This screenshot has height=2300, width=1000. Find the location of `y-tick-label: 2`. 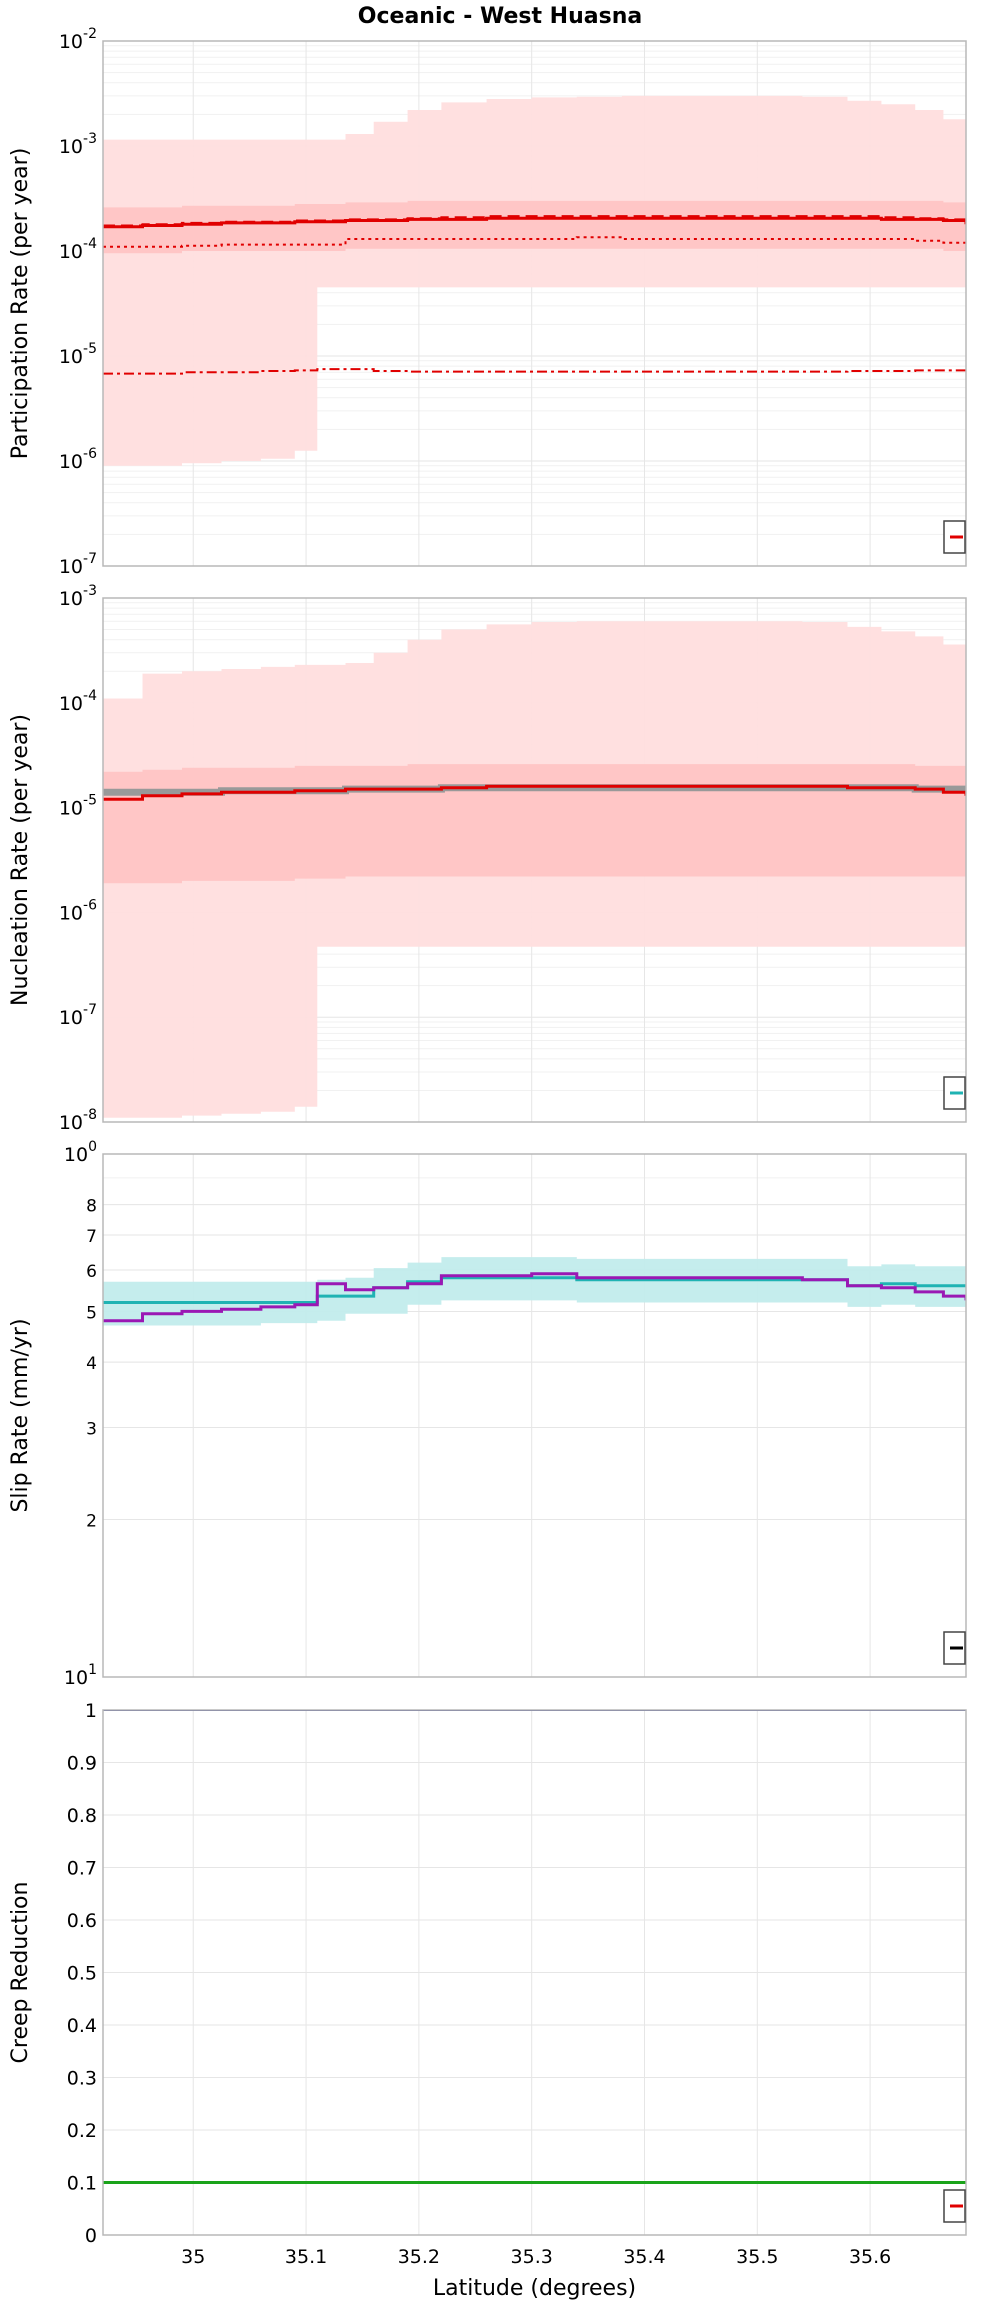

y-tick-label: 2 is located at coordinates (91, 1522).